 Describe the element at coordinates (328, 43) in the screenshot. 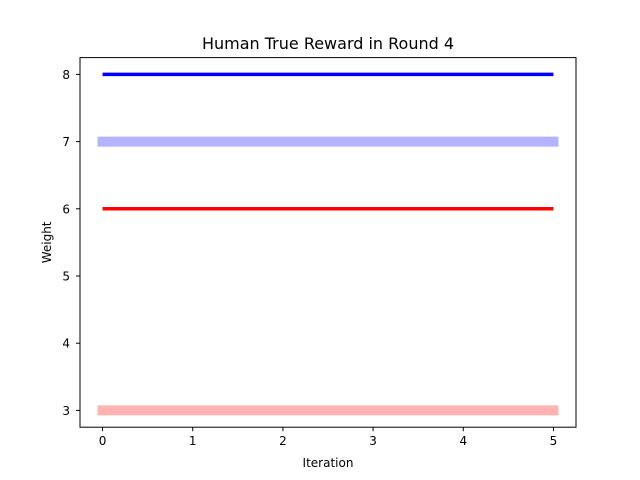

I see `chart-title: Human True Reward in Round 4` at that location.